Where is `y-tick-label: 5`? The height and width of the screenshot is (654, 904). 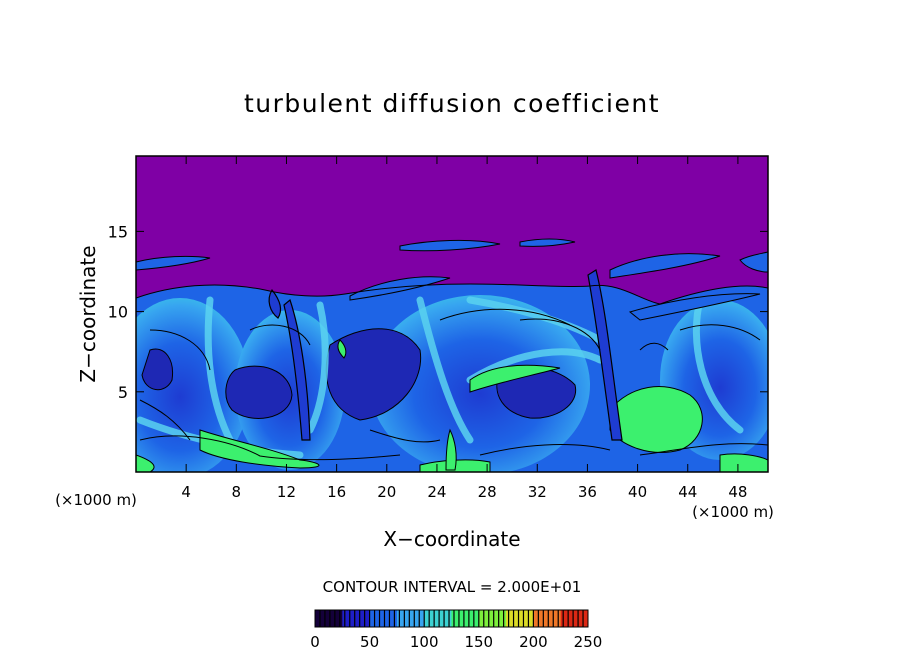
y-tick-label: 5 is located at coordinates (123, 392).